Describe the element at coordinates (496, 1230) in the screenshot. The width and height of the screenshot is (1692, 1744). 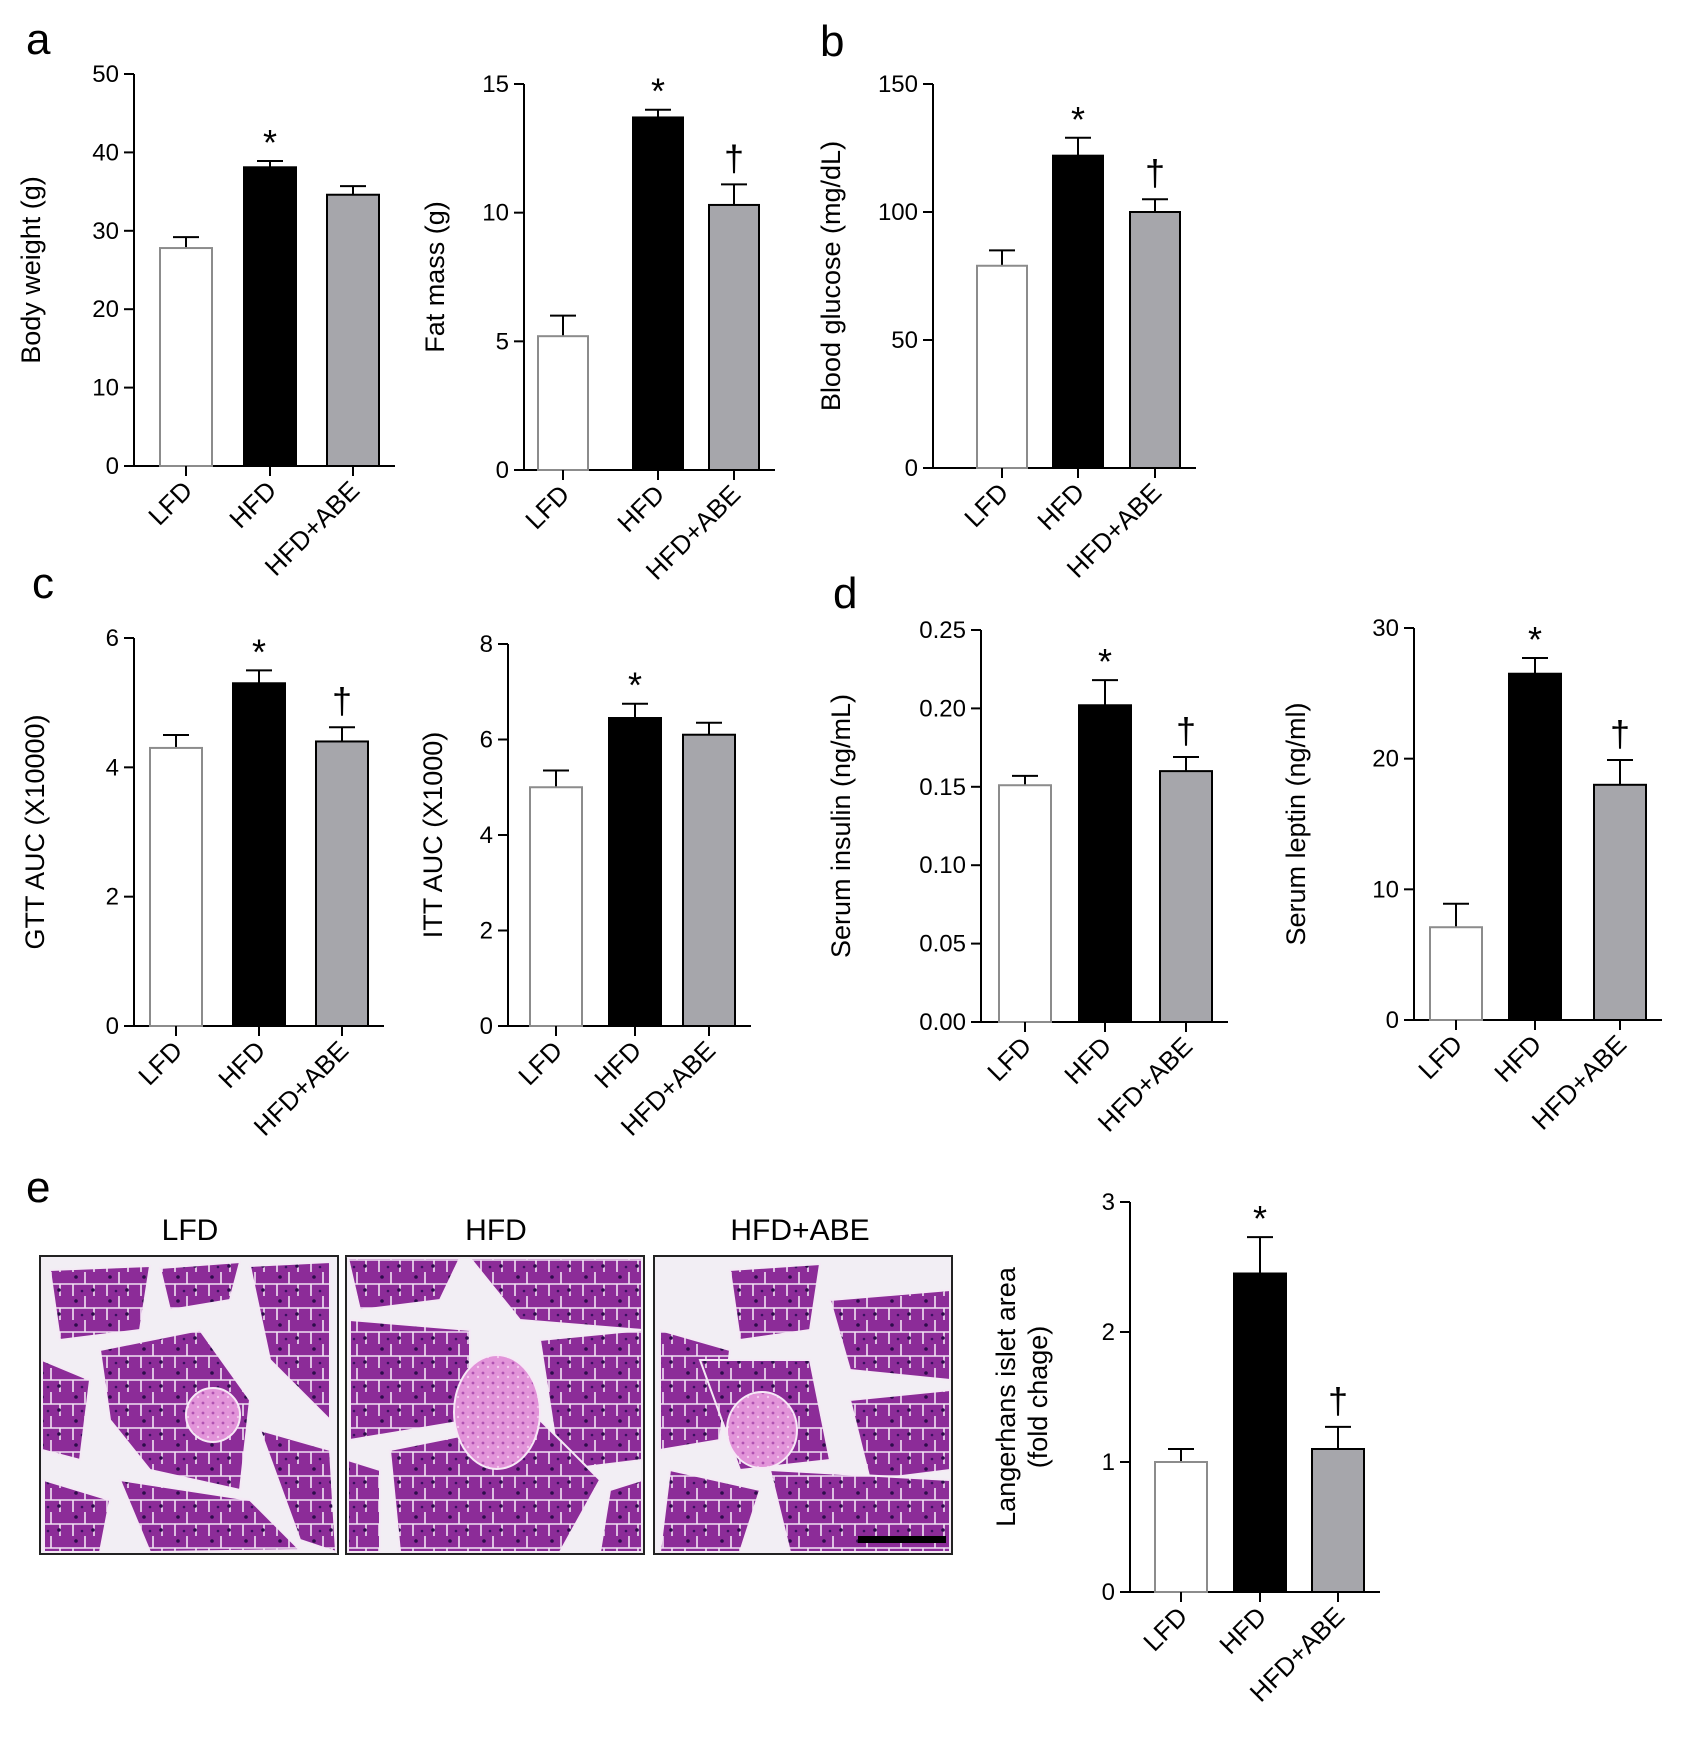
I see `micrograph-label-hfd: HFD` at that location.